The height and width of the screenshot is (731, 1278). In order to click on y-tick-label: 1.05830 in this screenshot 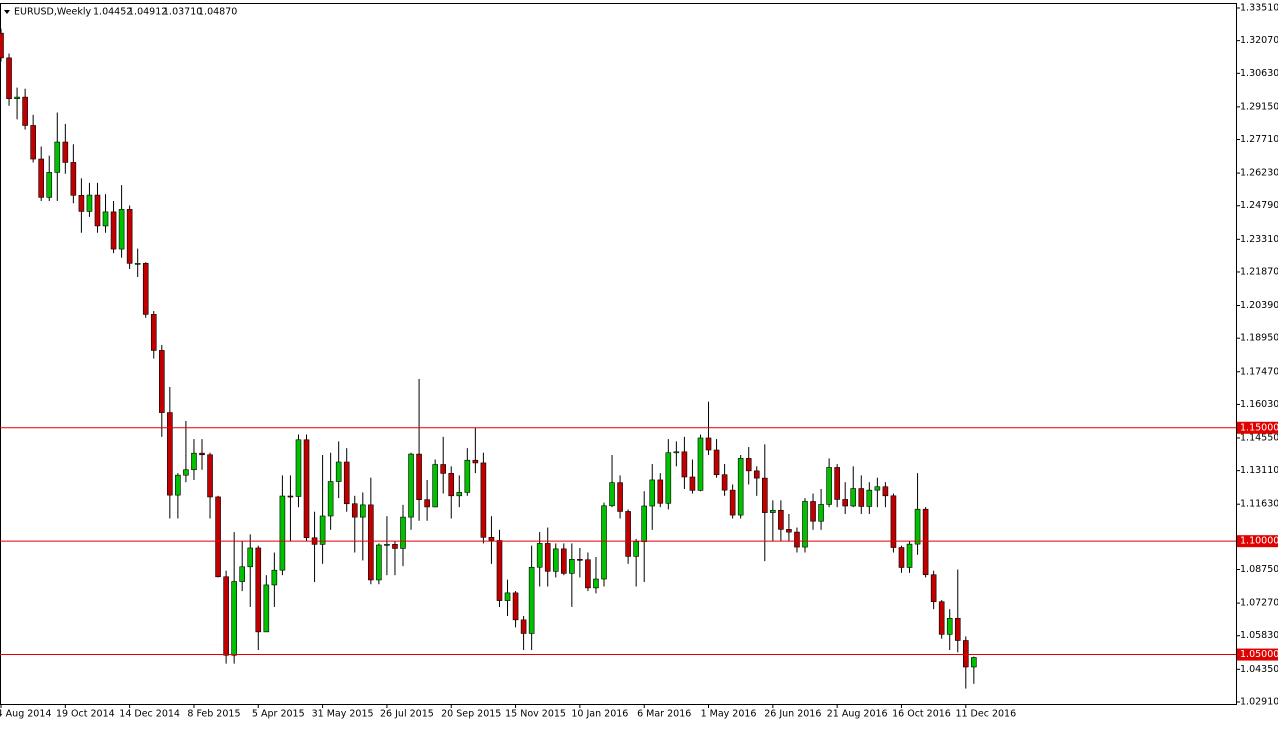, I will do `click(1259, 635)`.